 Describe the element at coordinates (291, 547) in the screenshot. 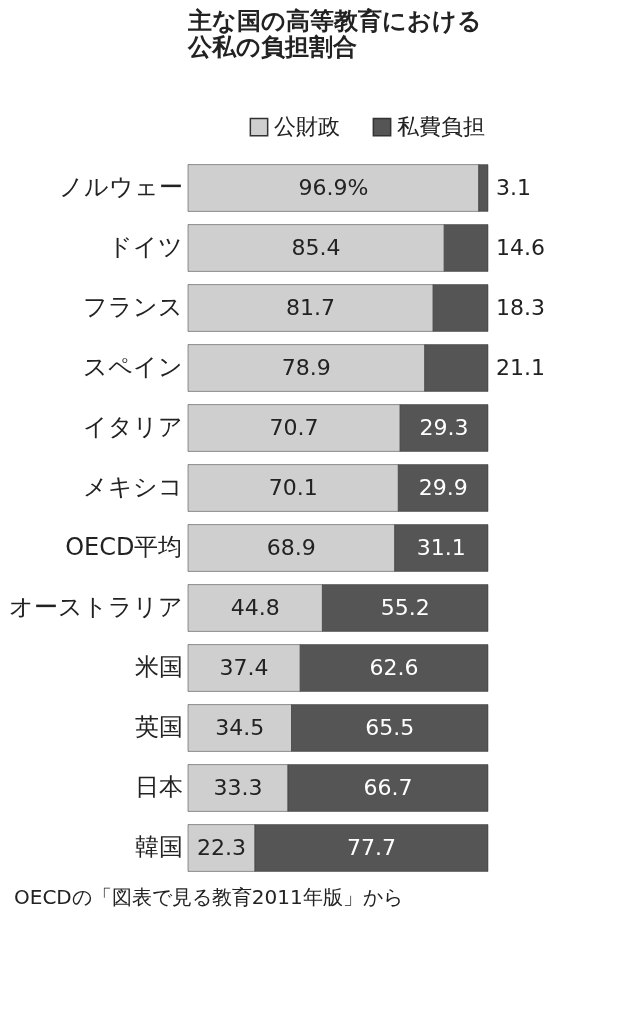

I see `data-label: 68.9` at that location.